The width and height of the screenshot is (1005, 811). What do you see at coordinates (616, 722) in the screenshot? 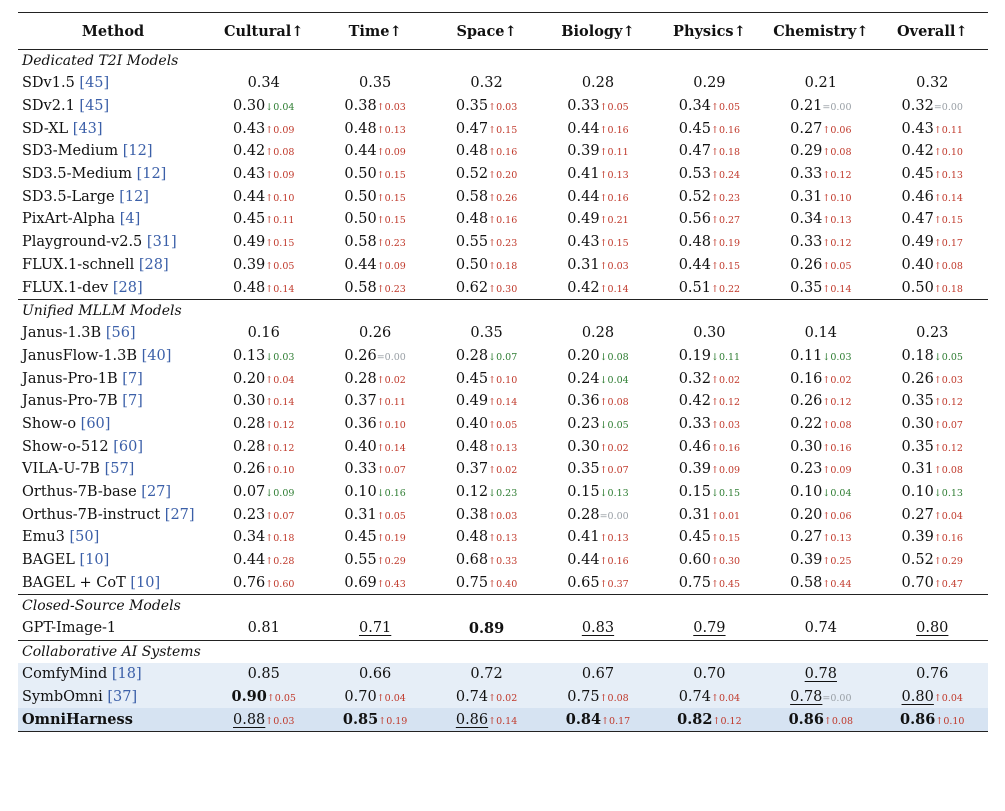
I see `delta-value: ↑0.17` at bounding box center [616, 722].